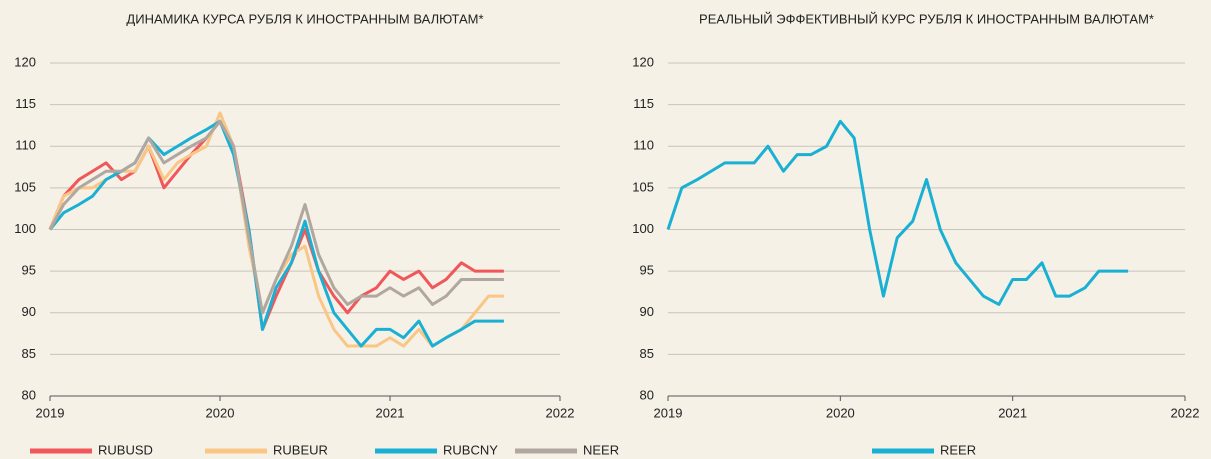 Image resolution: width=1211 pixels, height=459 pixels. I want to click on legend-label: RUBEUR, so click(300, 449).